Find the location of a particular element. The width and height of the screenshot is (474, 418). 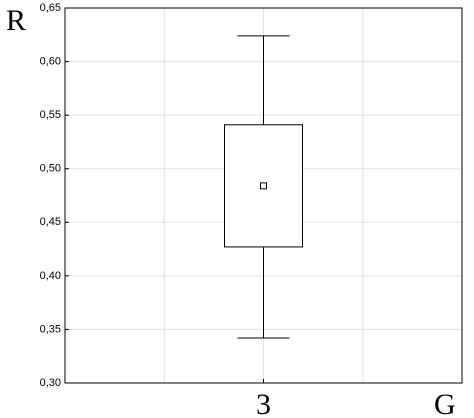

x-axis-label: G is located at coordinates (445, 403).